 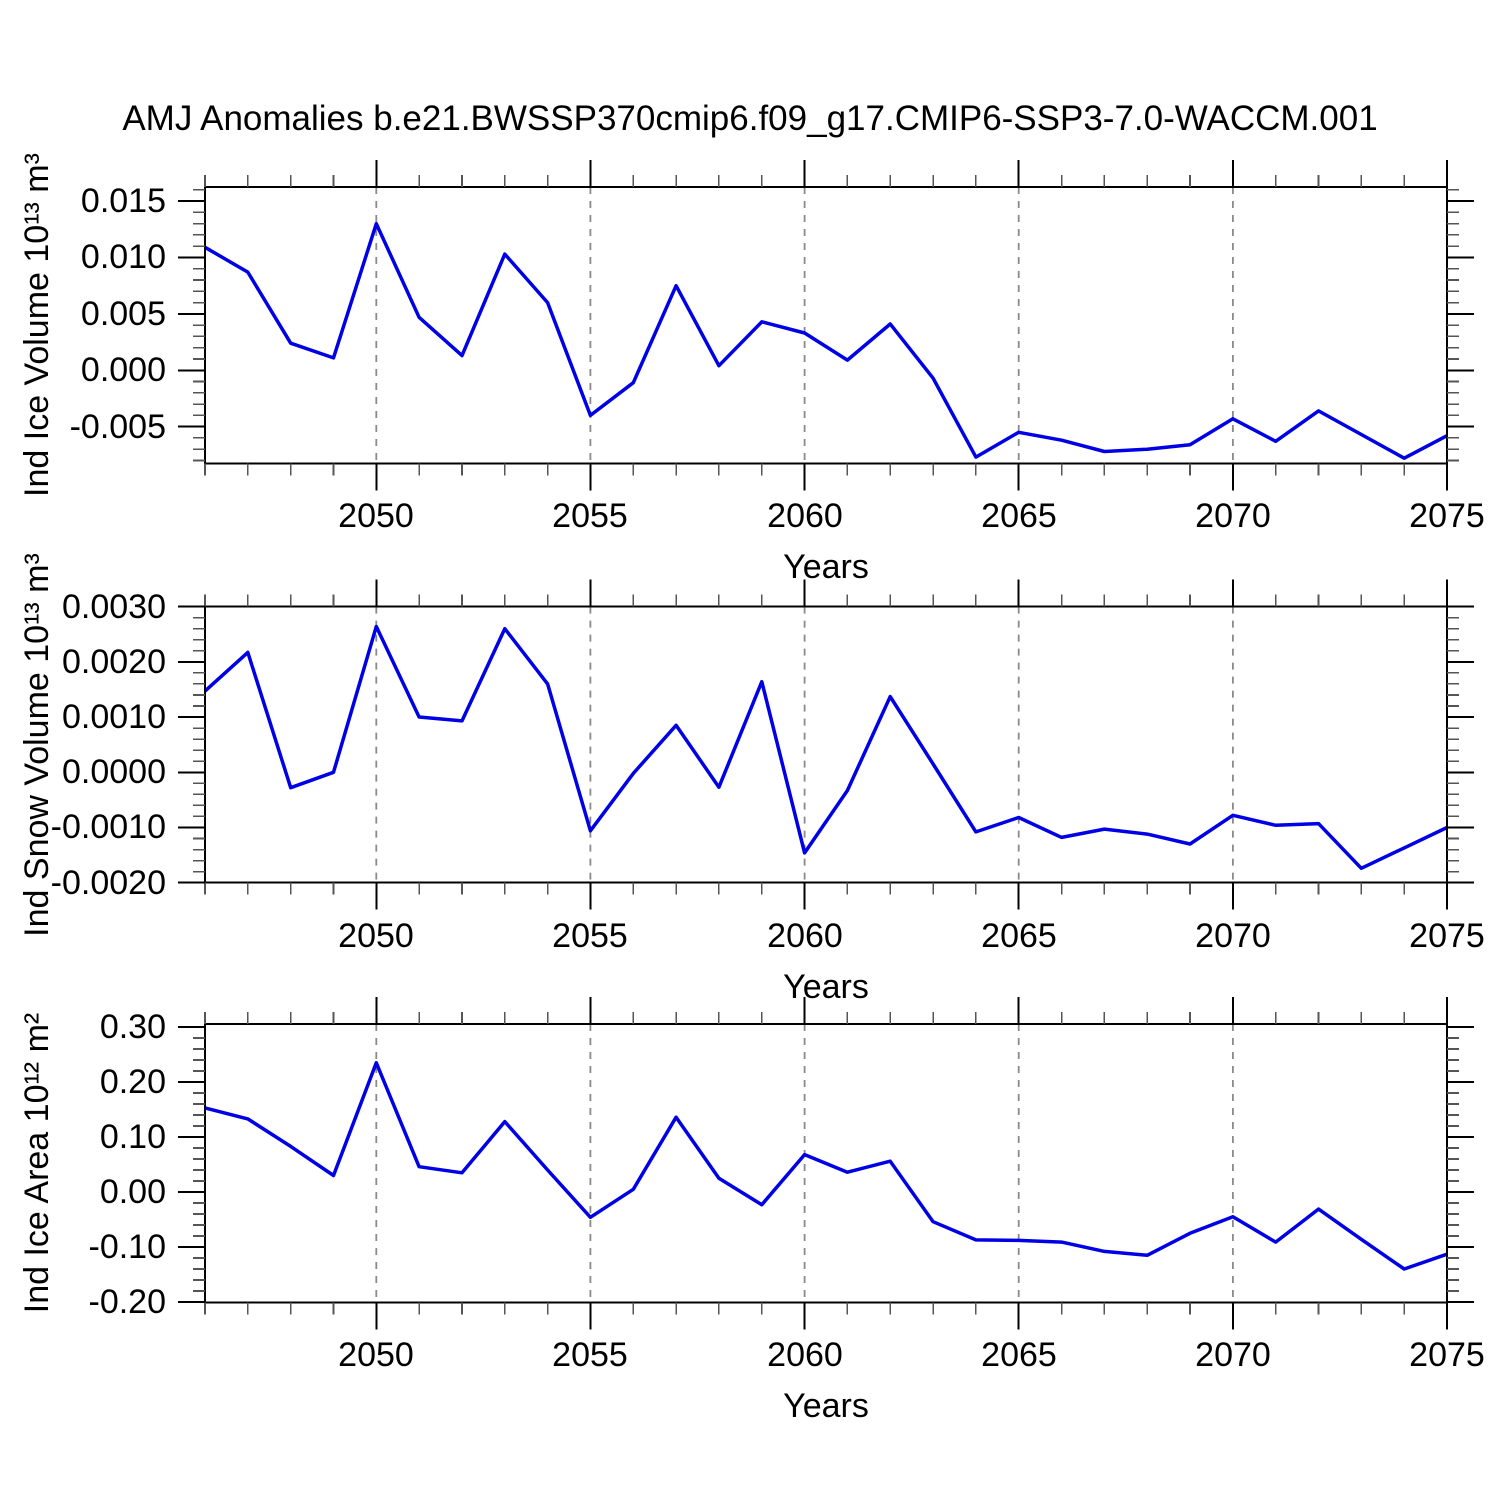 What do you see at coordinates (123, 257) in the screenshot?
I see `y-tick-label: 0.010` at bounding box center [123, 257].